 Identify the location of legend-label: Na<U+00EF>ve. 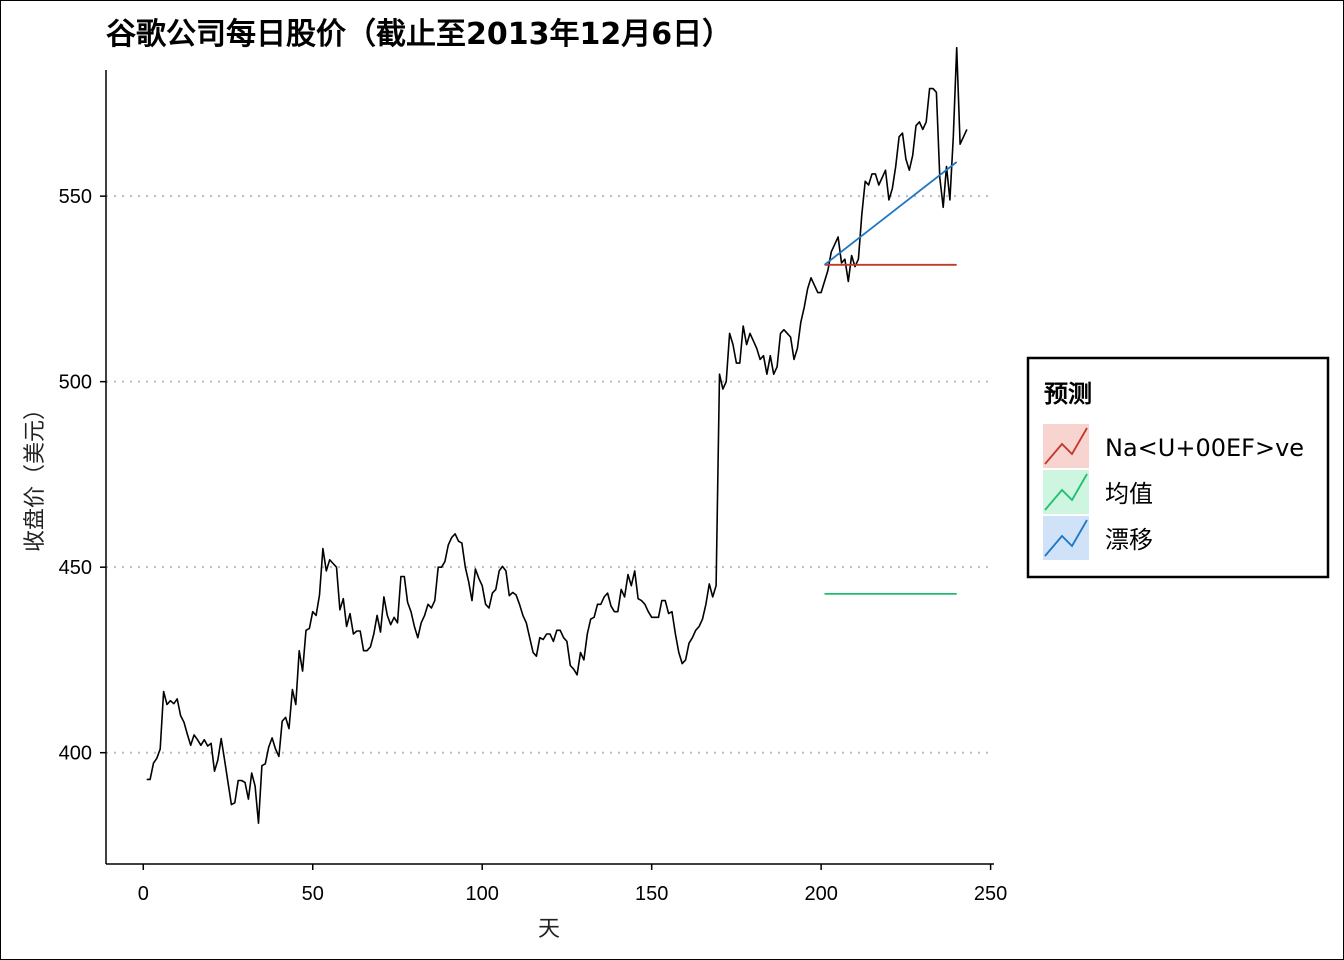
(1204, 448).